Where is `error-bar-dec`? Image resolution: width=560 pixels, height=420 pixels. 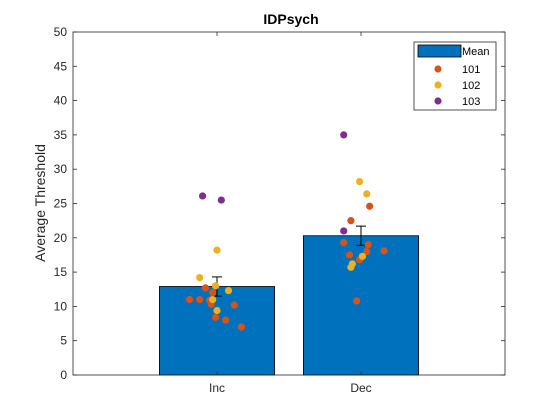 error-bar-dec is located at coordinates (361, 235).